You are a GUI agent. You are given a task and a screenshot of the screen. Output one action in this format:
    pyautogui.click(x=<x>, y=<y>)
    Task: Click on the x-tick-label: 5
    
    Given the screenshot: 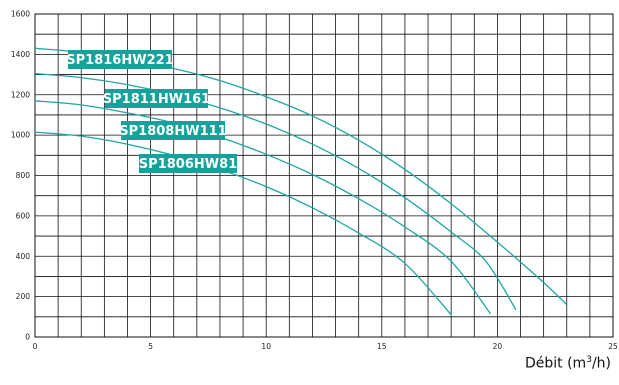 What is the action you would take?
    pyautogui.click(x=150, y=346)
    